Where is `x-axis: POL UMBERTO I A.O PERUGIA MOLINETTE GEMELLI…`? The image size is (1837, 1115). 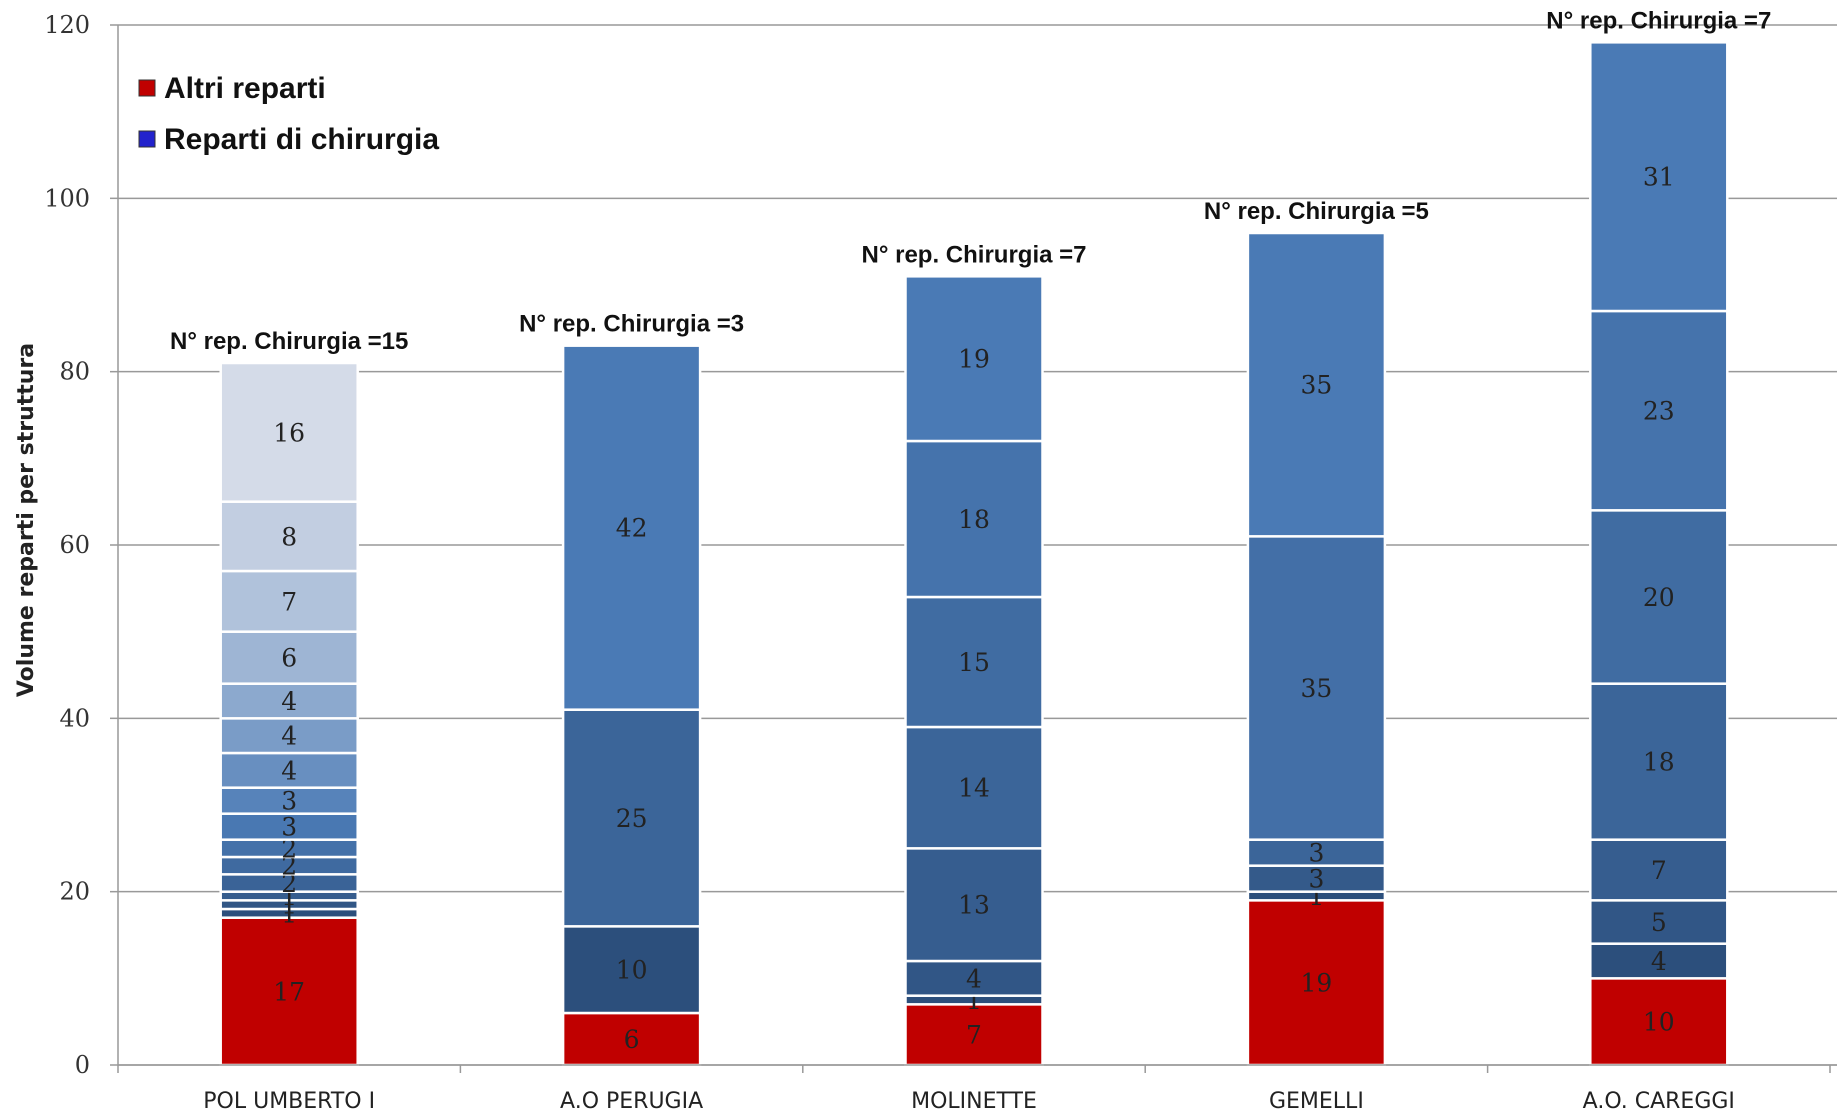 x-axis: POL UMBERTO I A.O PERUGIA MOLINETTE GEMELLI… is located at coordinates (977, 1089).